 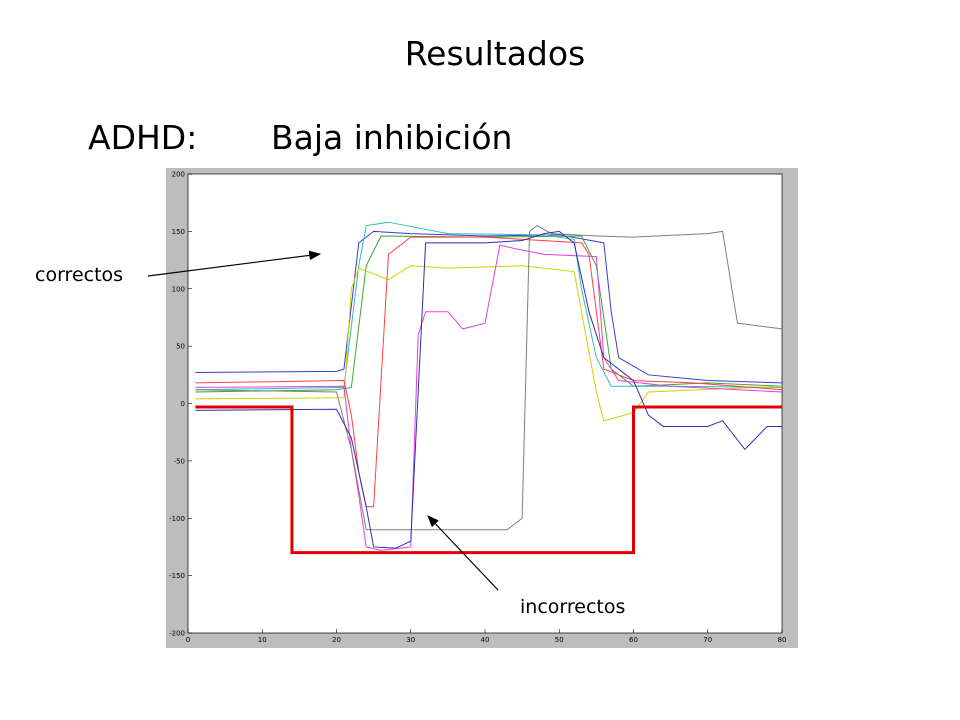 What do you see at coordinates (178, 175) in the screenshot?
I see `y-tick-label: 200` at bounding box center [178, 175].